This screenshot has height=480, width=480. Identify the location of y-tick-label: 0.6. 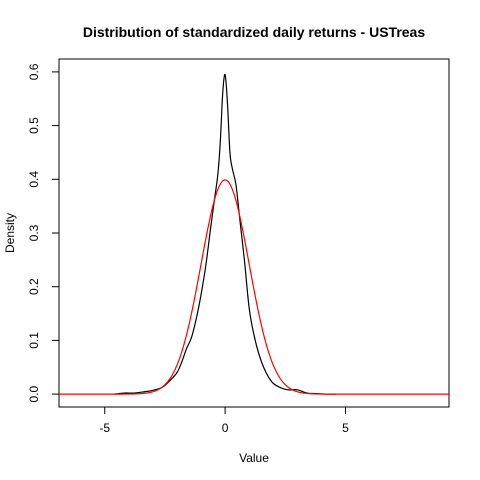
(34, 71).